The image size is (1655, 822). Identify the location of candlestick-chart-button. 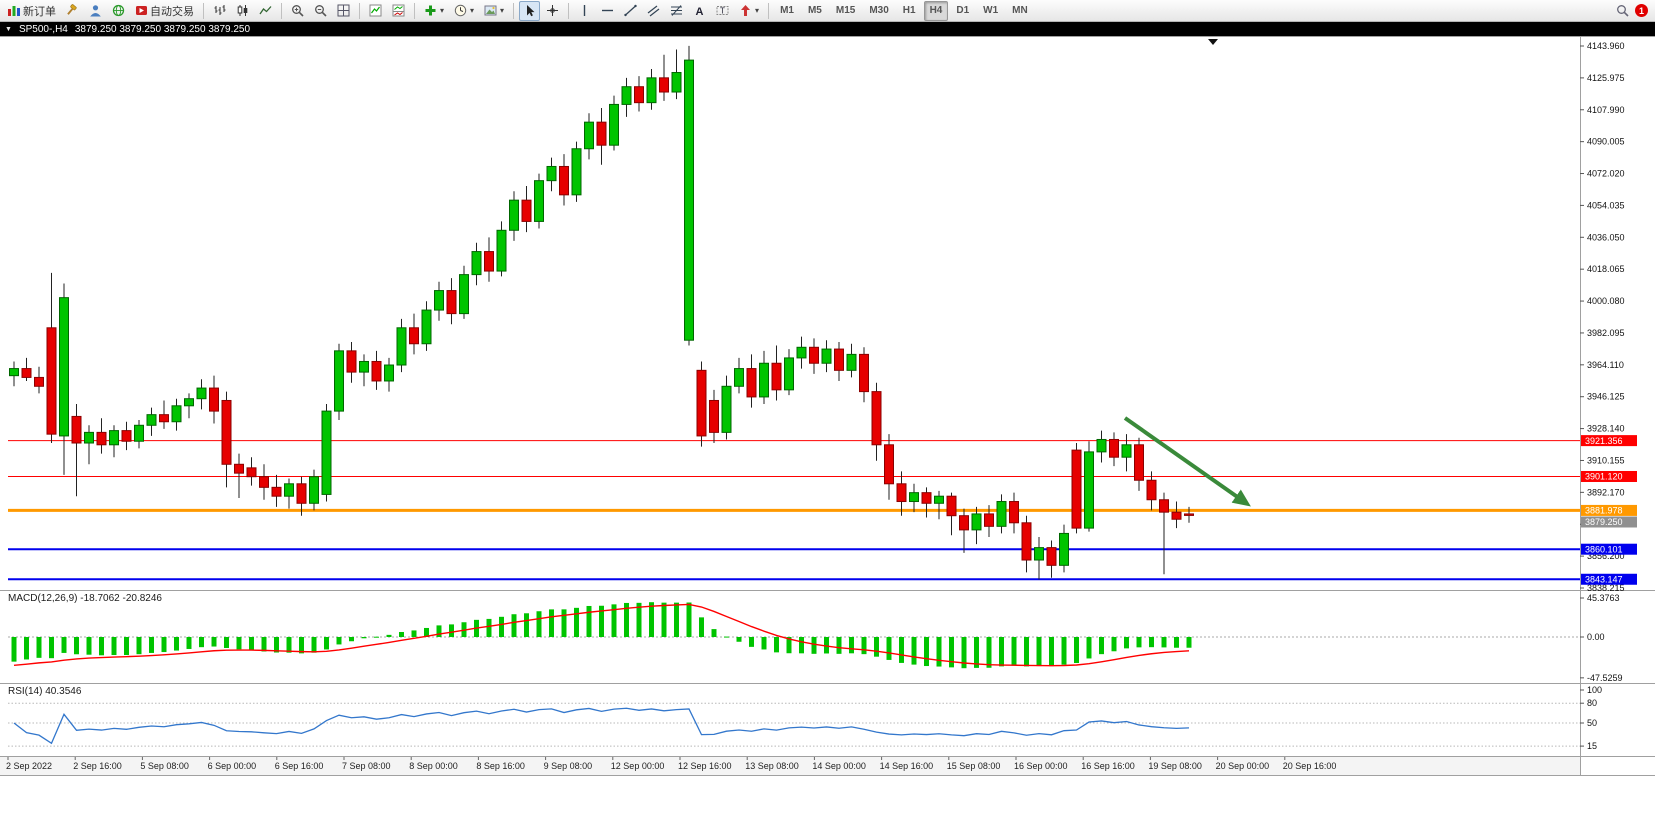
(242, 11).